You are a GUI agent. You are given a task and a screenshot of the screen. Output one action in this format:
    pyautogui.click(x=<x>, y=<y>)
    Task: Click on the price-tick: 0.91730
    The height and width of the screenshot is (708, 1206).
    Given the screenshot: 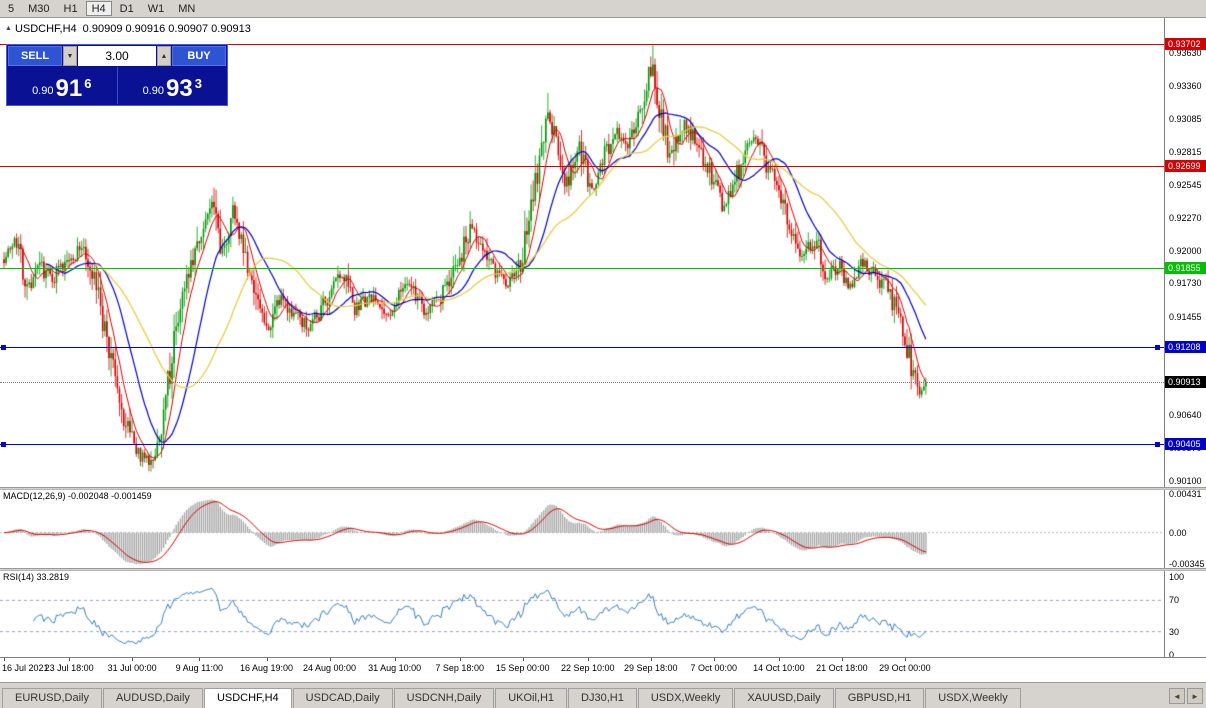 What is the action you would take?
    pyautogui.click(x=1185, y=283)
    